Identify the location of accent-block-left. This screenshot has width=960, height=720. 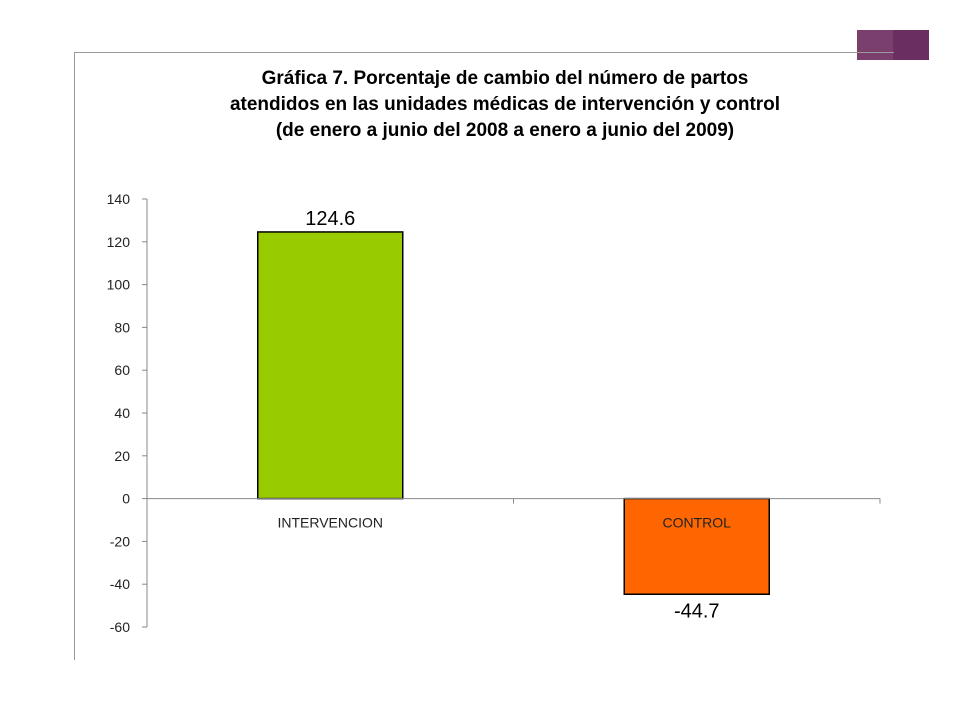
(875, 45).